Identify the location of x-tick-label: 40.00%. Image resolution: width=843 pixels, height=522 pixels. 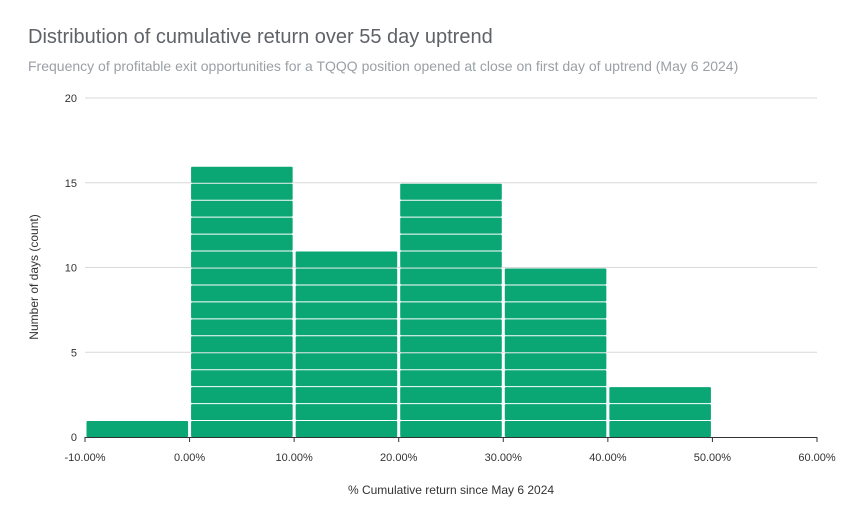
(608, 458).